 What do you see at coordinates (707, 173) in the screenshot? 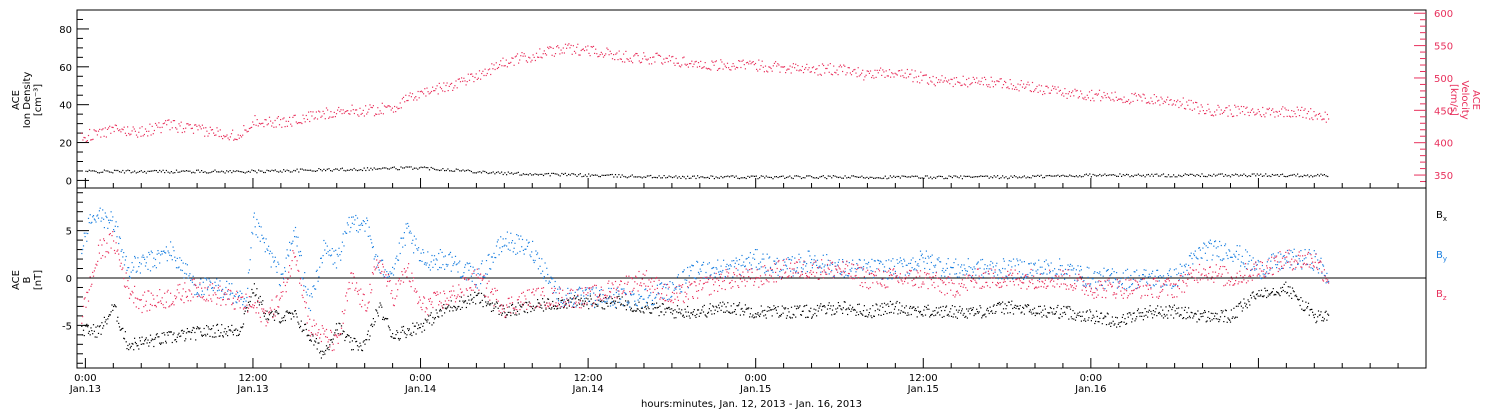
I see `density-series` at bounding box center [707, 173].